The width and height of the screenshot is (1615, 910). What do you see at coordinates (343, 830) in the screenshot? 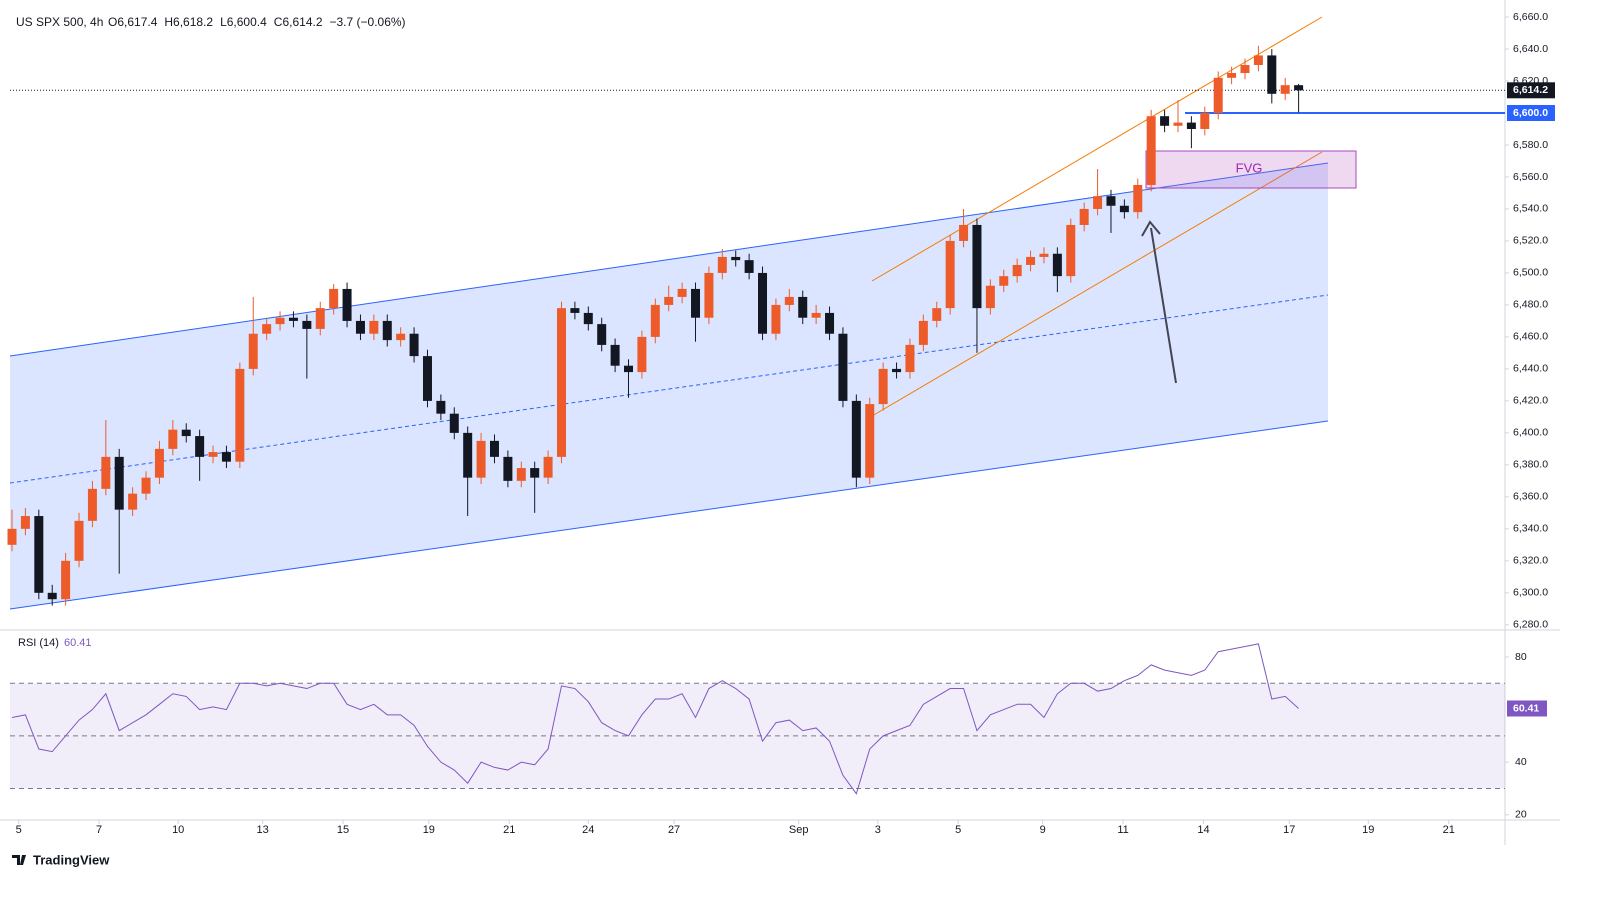
I see `x-tick-label: 15` at bounding box center [343, 830].